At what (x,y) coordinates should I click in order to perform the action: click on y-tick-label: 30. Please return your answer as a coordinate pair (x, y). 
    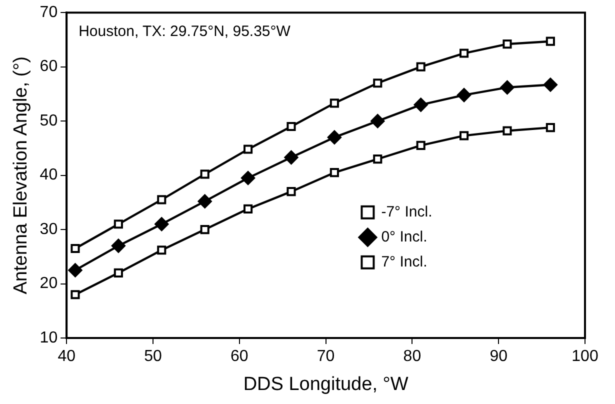
    Looking at the image, I should click on (49, 229).